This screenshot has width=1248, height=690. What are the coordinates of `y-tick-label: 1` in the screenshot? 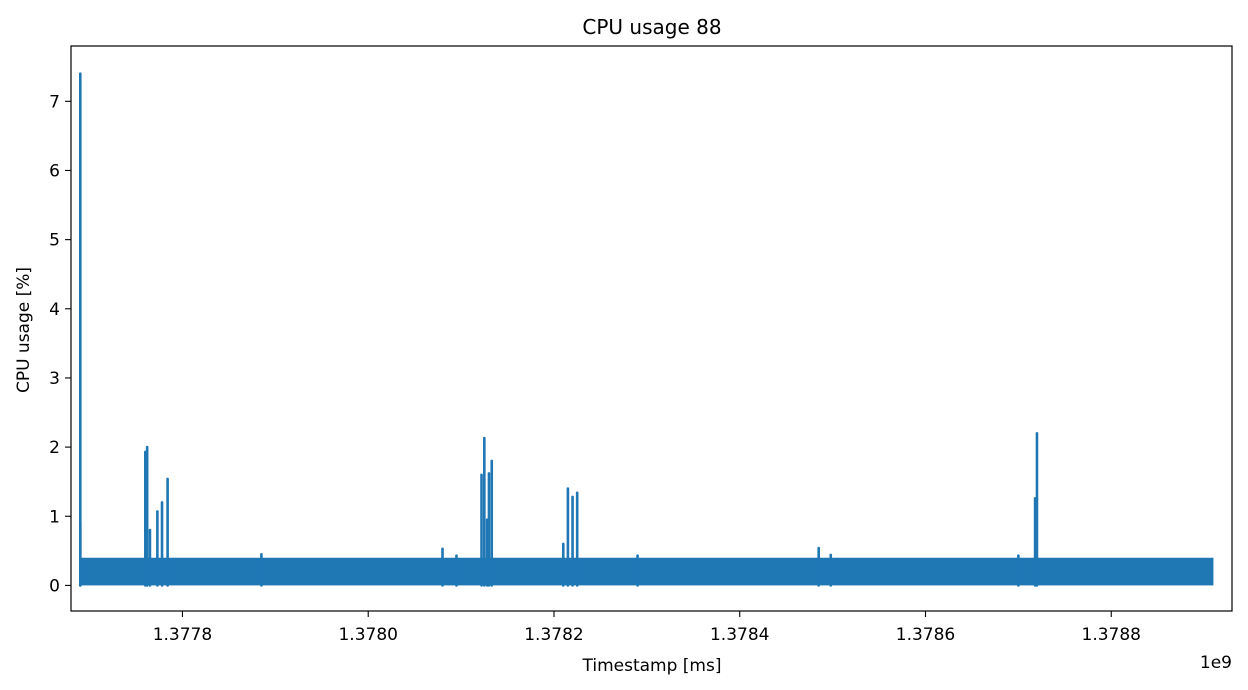 It's located at (54, 517).